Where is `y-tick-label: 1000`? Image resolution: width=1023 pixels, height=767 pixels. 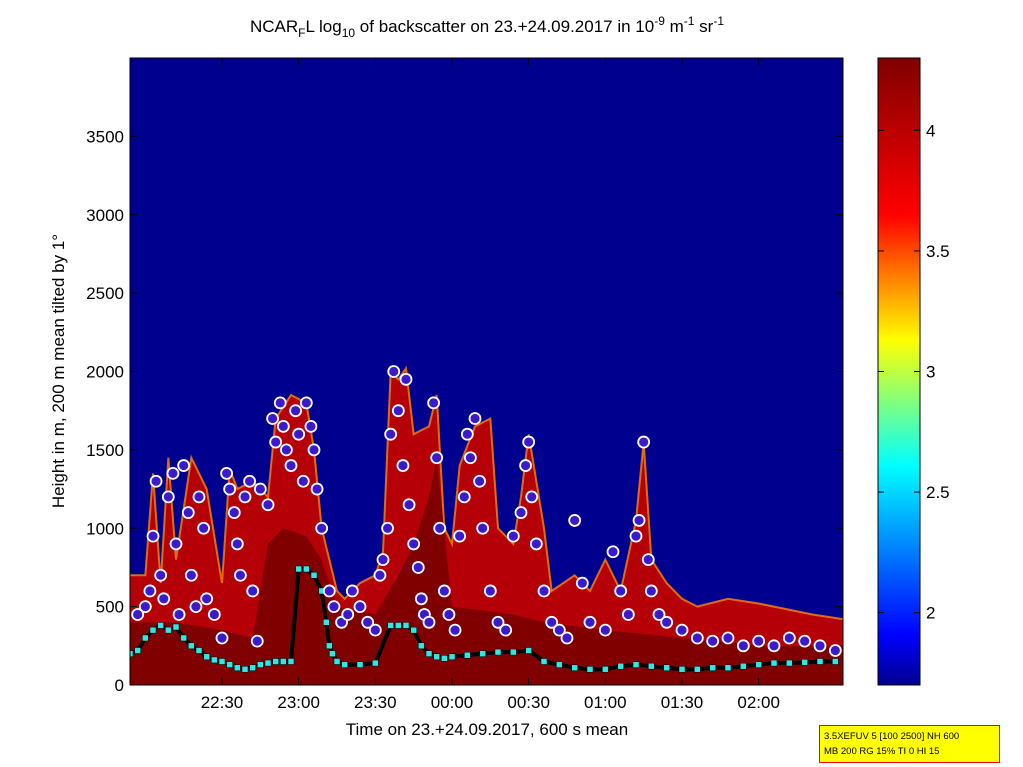 y-tick-label: 1000 is located at coordinates (105, 528).